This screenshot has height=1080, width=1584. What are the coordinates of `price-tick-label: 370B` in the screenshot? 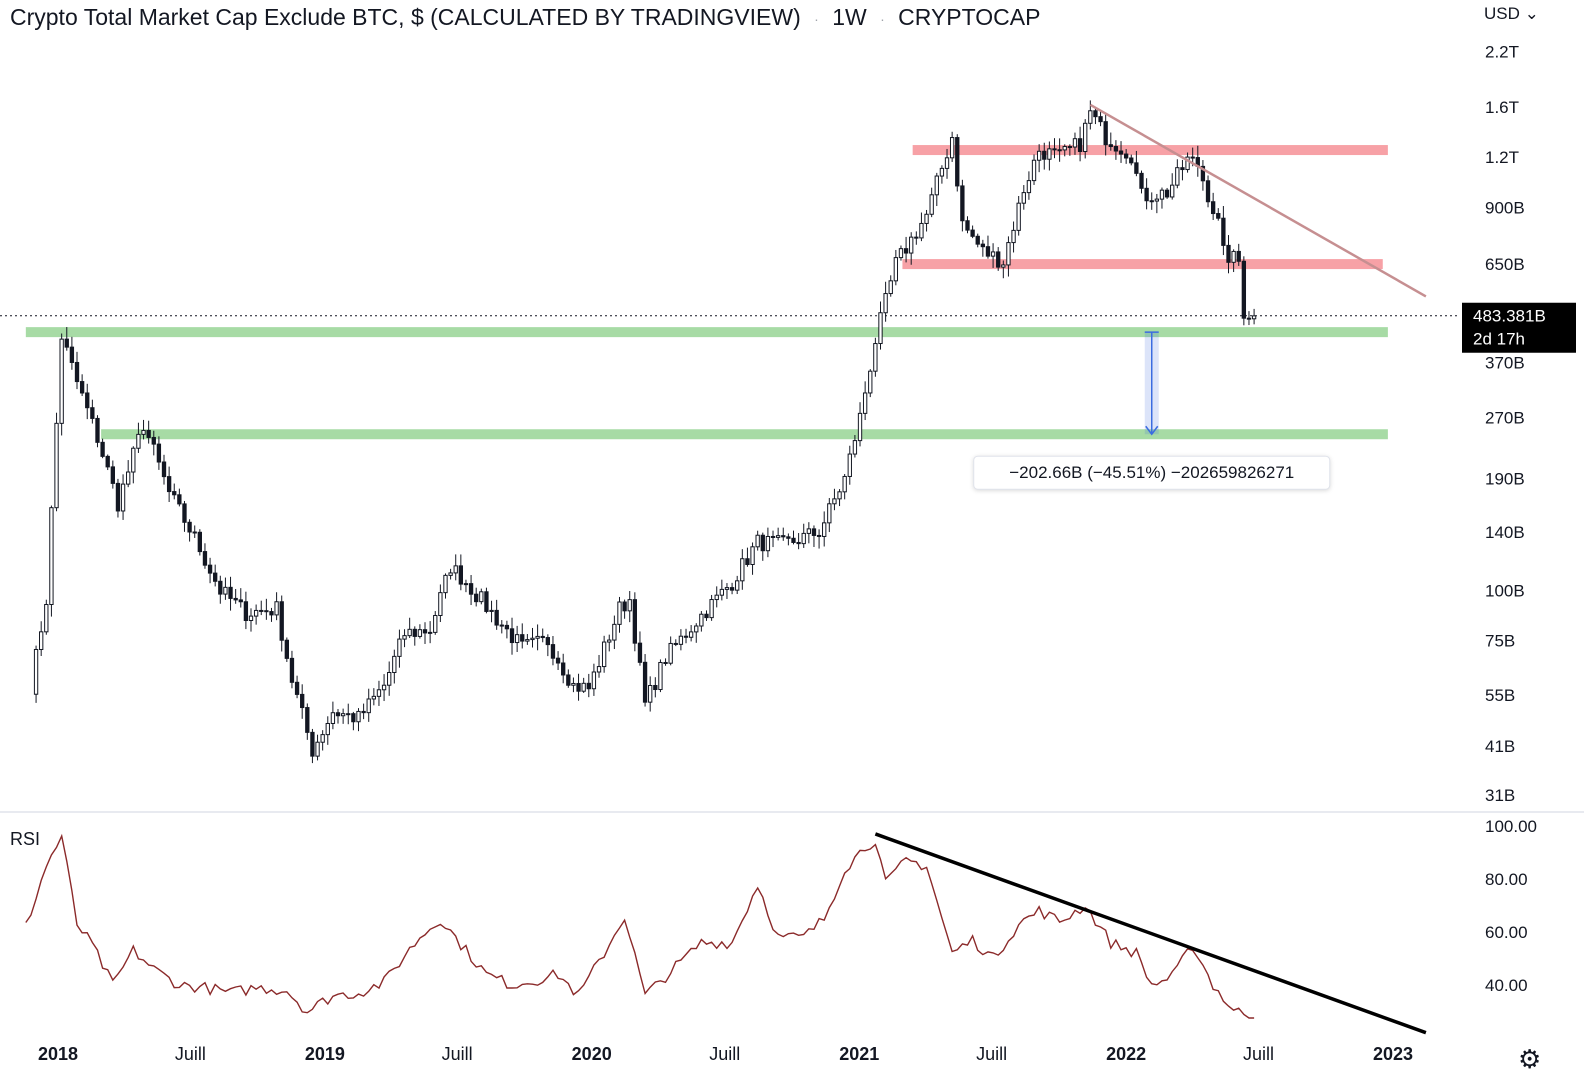 It's located at (1505, 362).